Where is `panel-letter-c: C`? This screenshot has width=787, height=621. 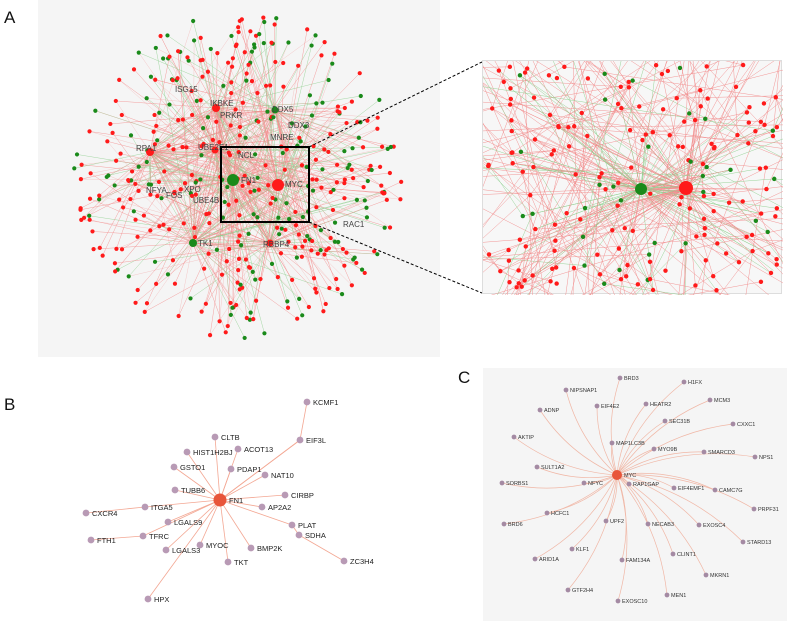 panel-letter-c: C is located at coordinates (464, 377).